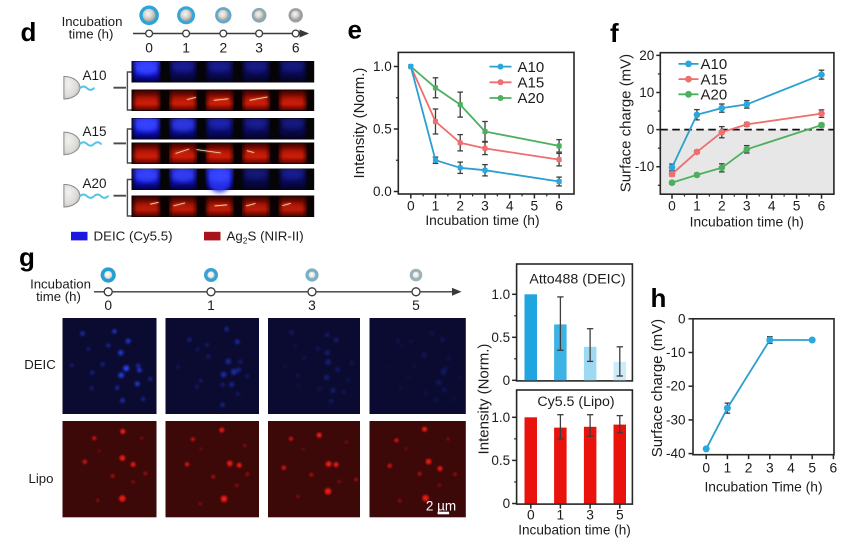 This screenshot has width=846, height=546. Describe the element at coordinates (265, 237) in the screenshot. I see `svg-text: Ag2S (NIR-II)` at that location.